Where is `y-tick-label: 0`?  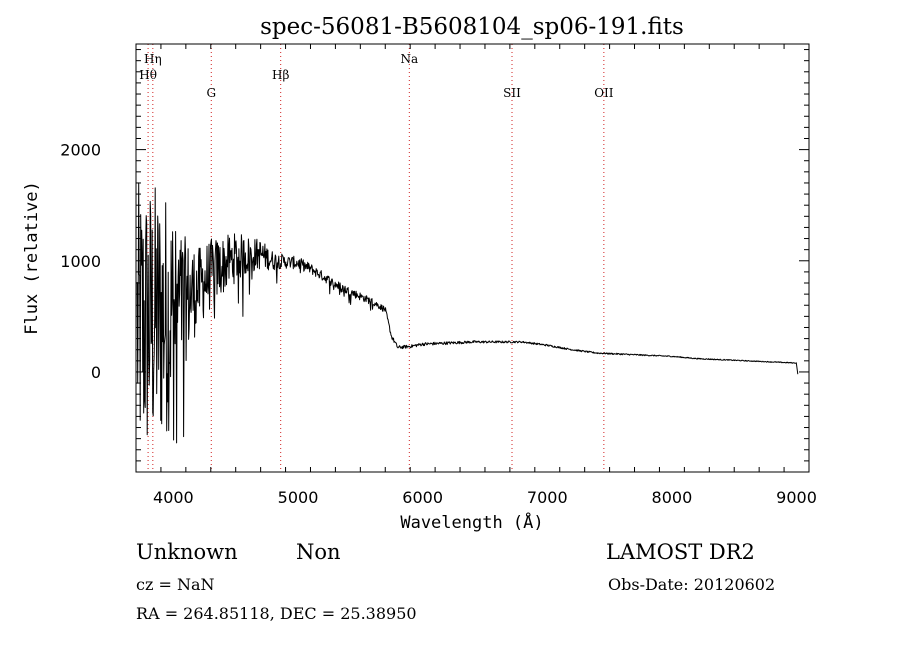
y-tick-label: 0 is located at coordinates (96, 372).